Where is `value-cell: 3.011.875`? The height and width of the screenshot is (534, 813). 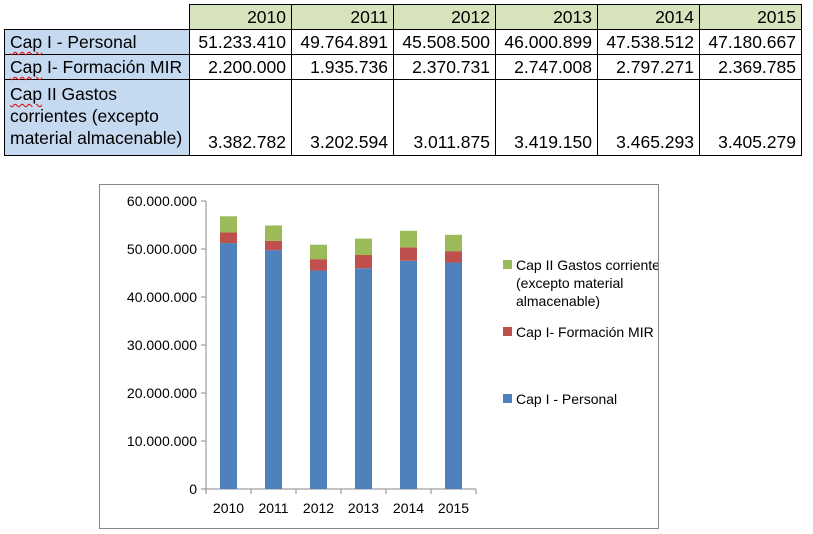
value-cell: 3.011.875 is located at coordinates (444, 117).